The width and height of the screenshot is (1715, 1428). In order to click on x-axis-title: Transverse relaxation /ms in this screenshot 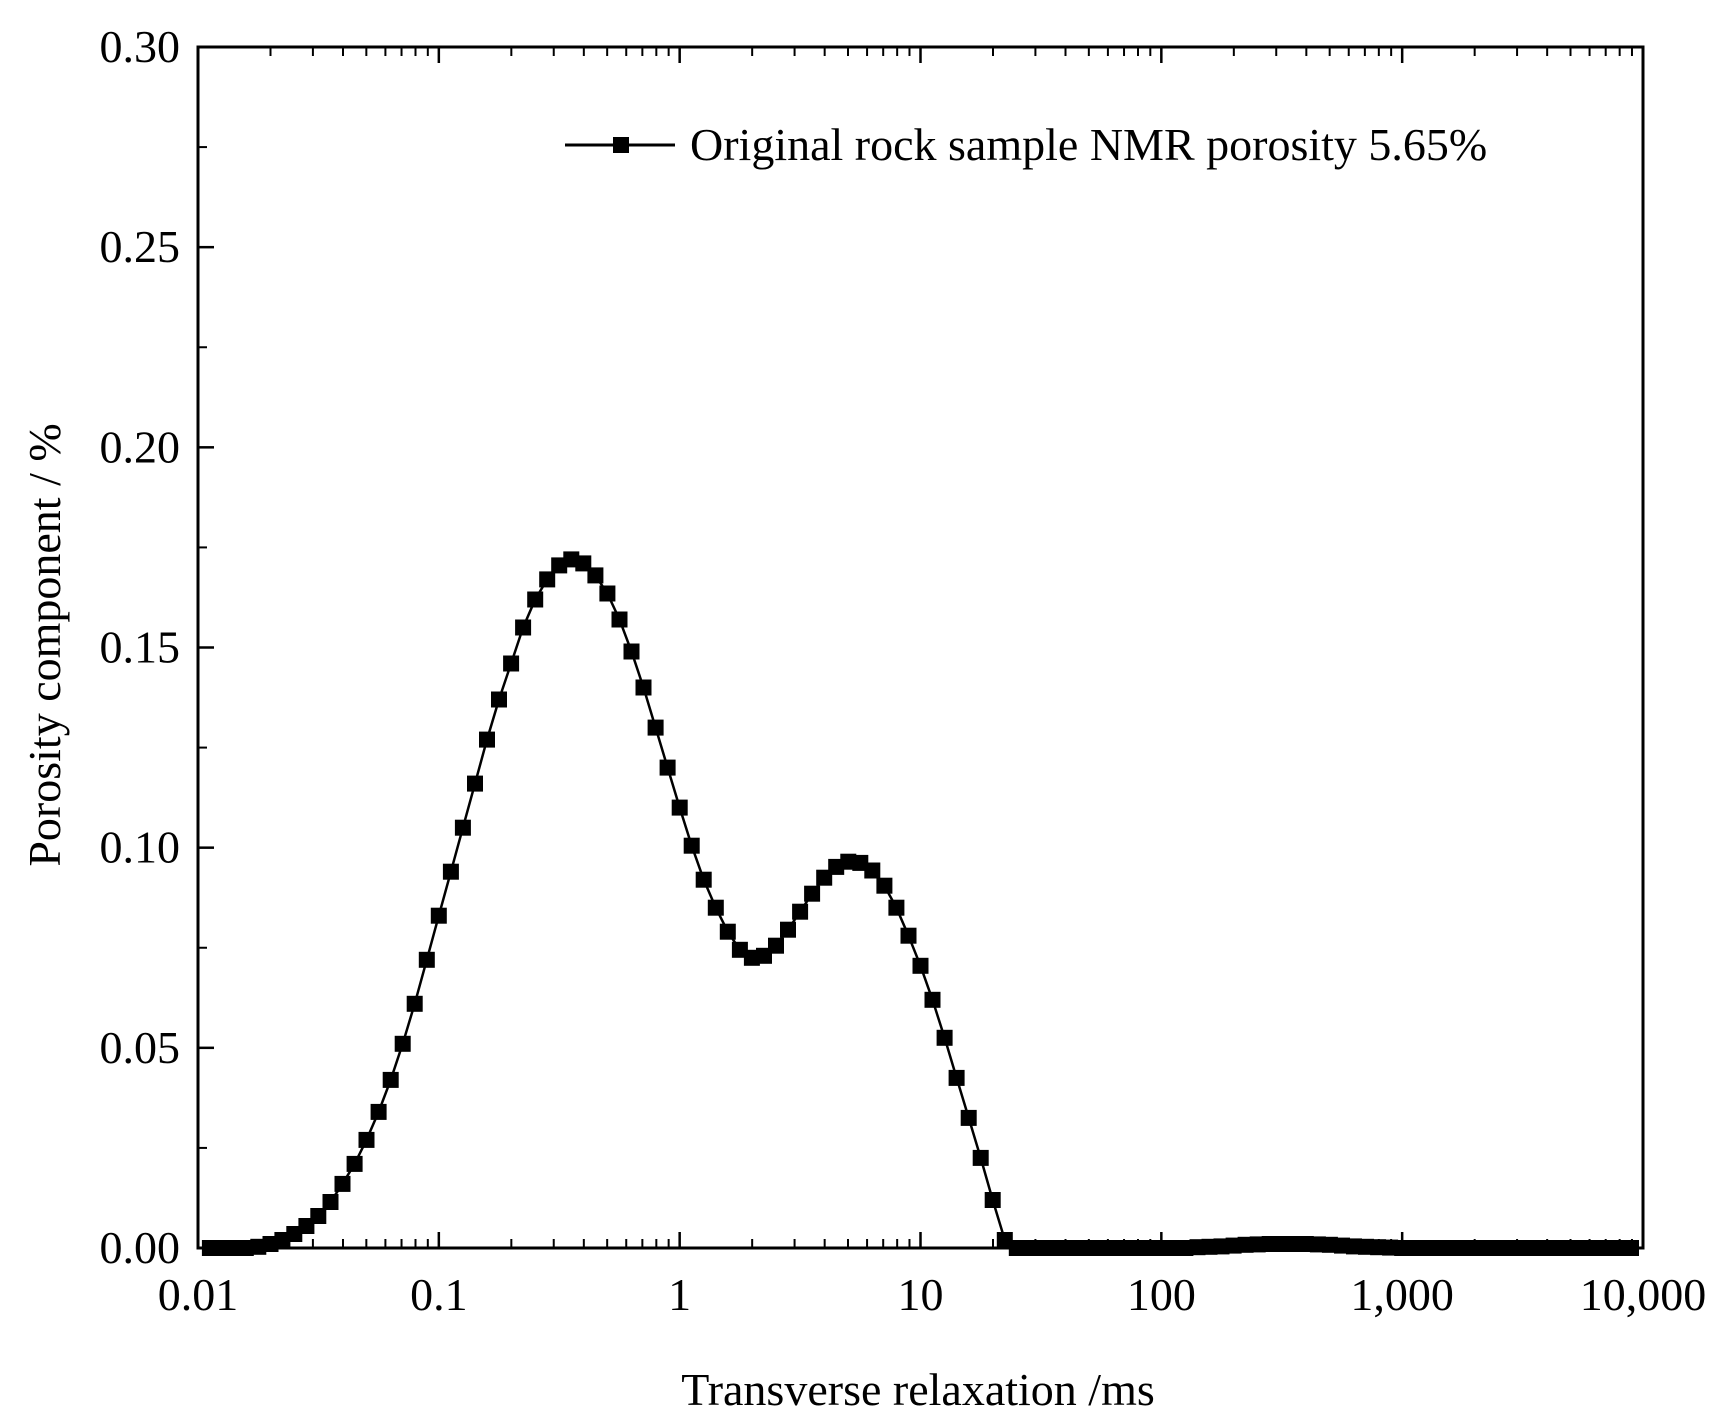, I will do `click(918, 1389)`.